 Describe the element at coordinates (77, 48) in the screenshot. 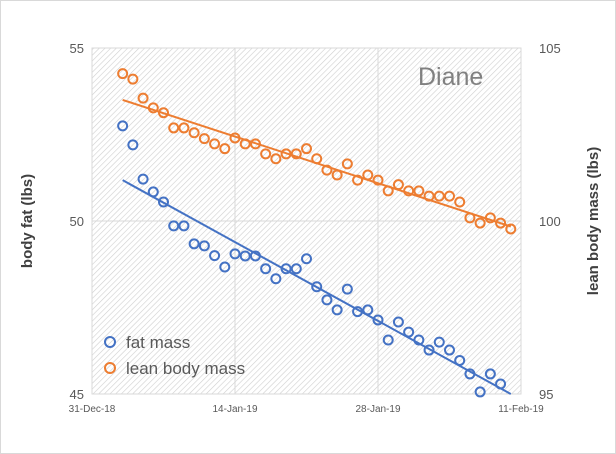

I see `y-tick-label-left: 55` at that location.